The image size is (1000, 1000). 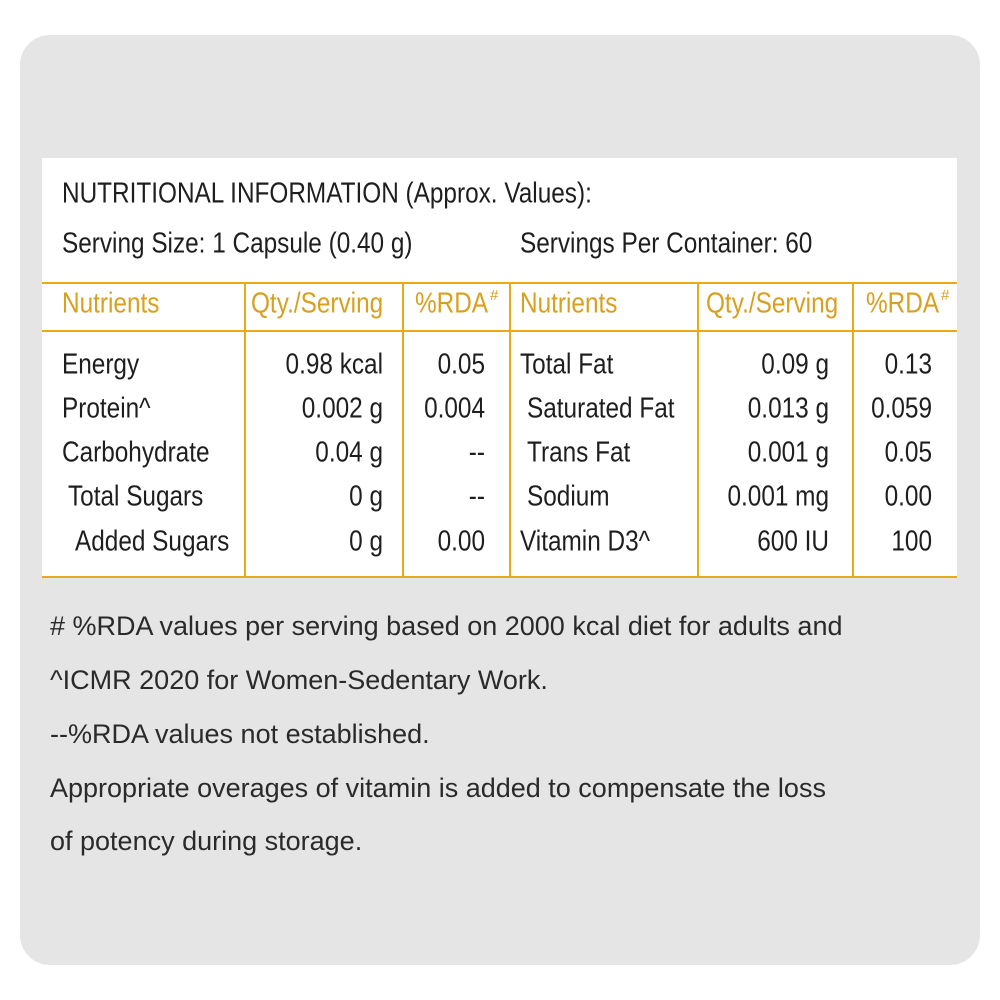 What do you see at coordinates (793, 541) in the screenshot?
I see `quantity: 600 IU` at bounding box center [793, 541].